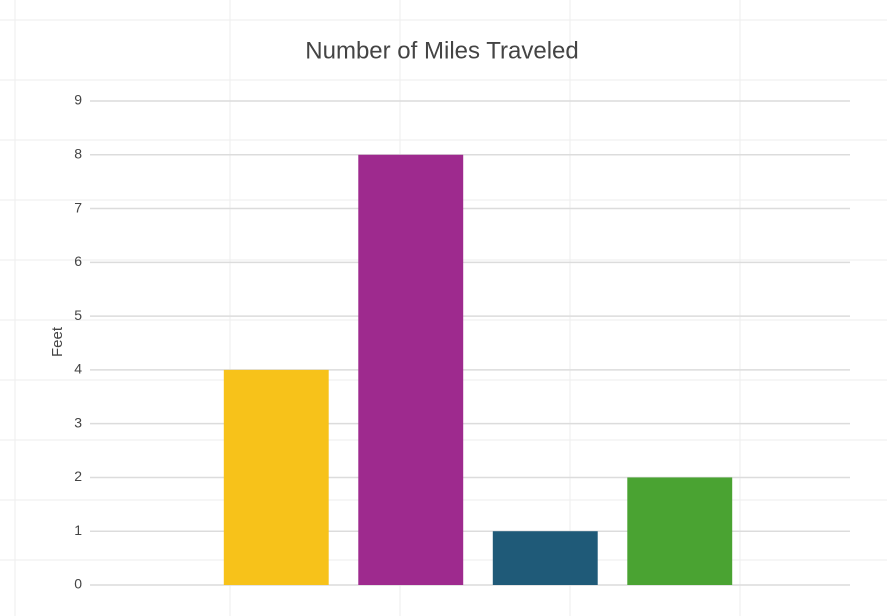 This screenshot has width=887, height=616. What do you see at coordinates (78, 100) in the screenshot?
I see `y-tick-label: 9` at bounding box center [78, 100].